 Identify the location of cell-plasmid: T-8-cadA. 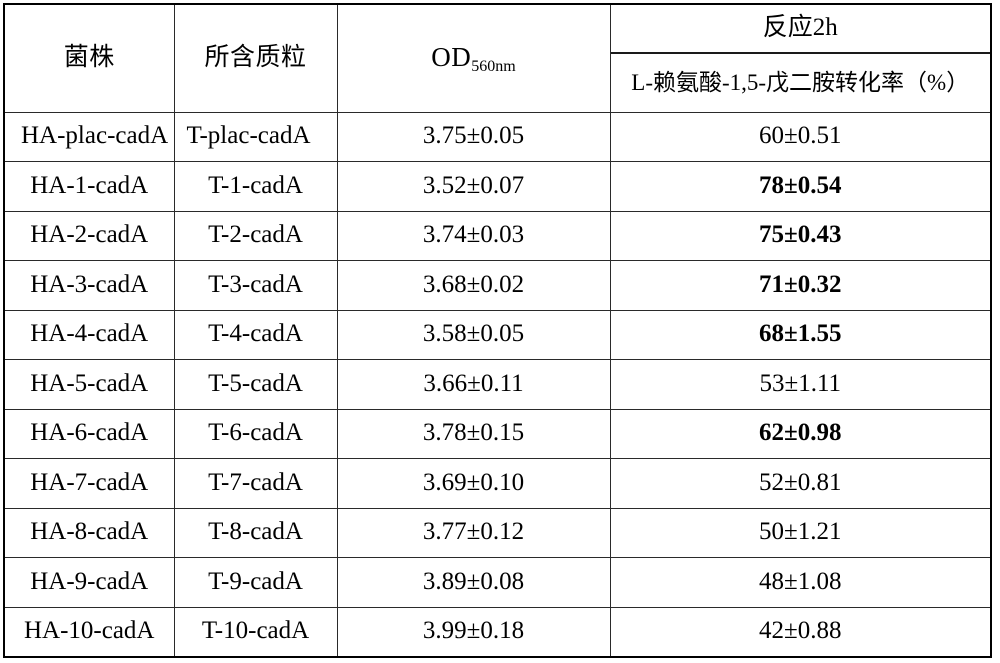
(255, 532).